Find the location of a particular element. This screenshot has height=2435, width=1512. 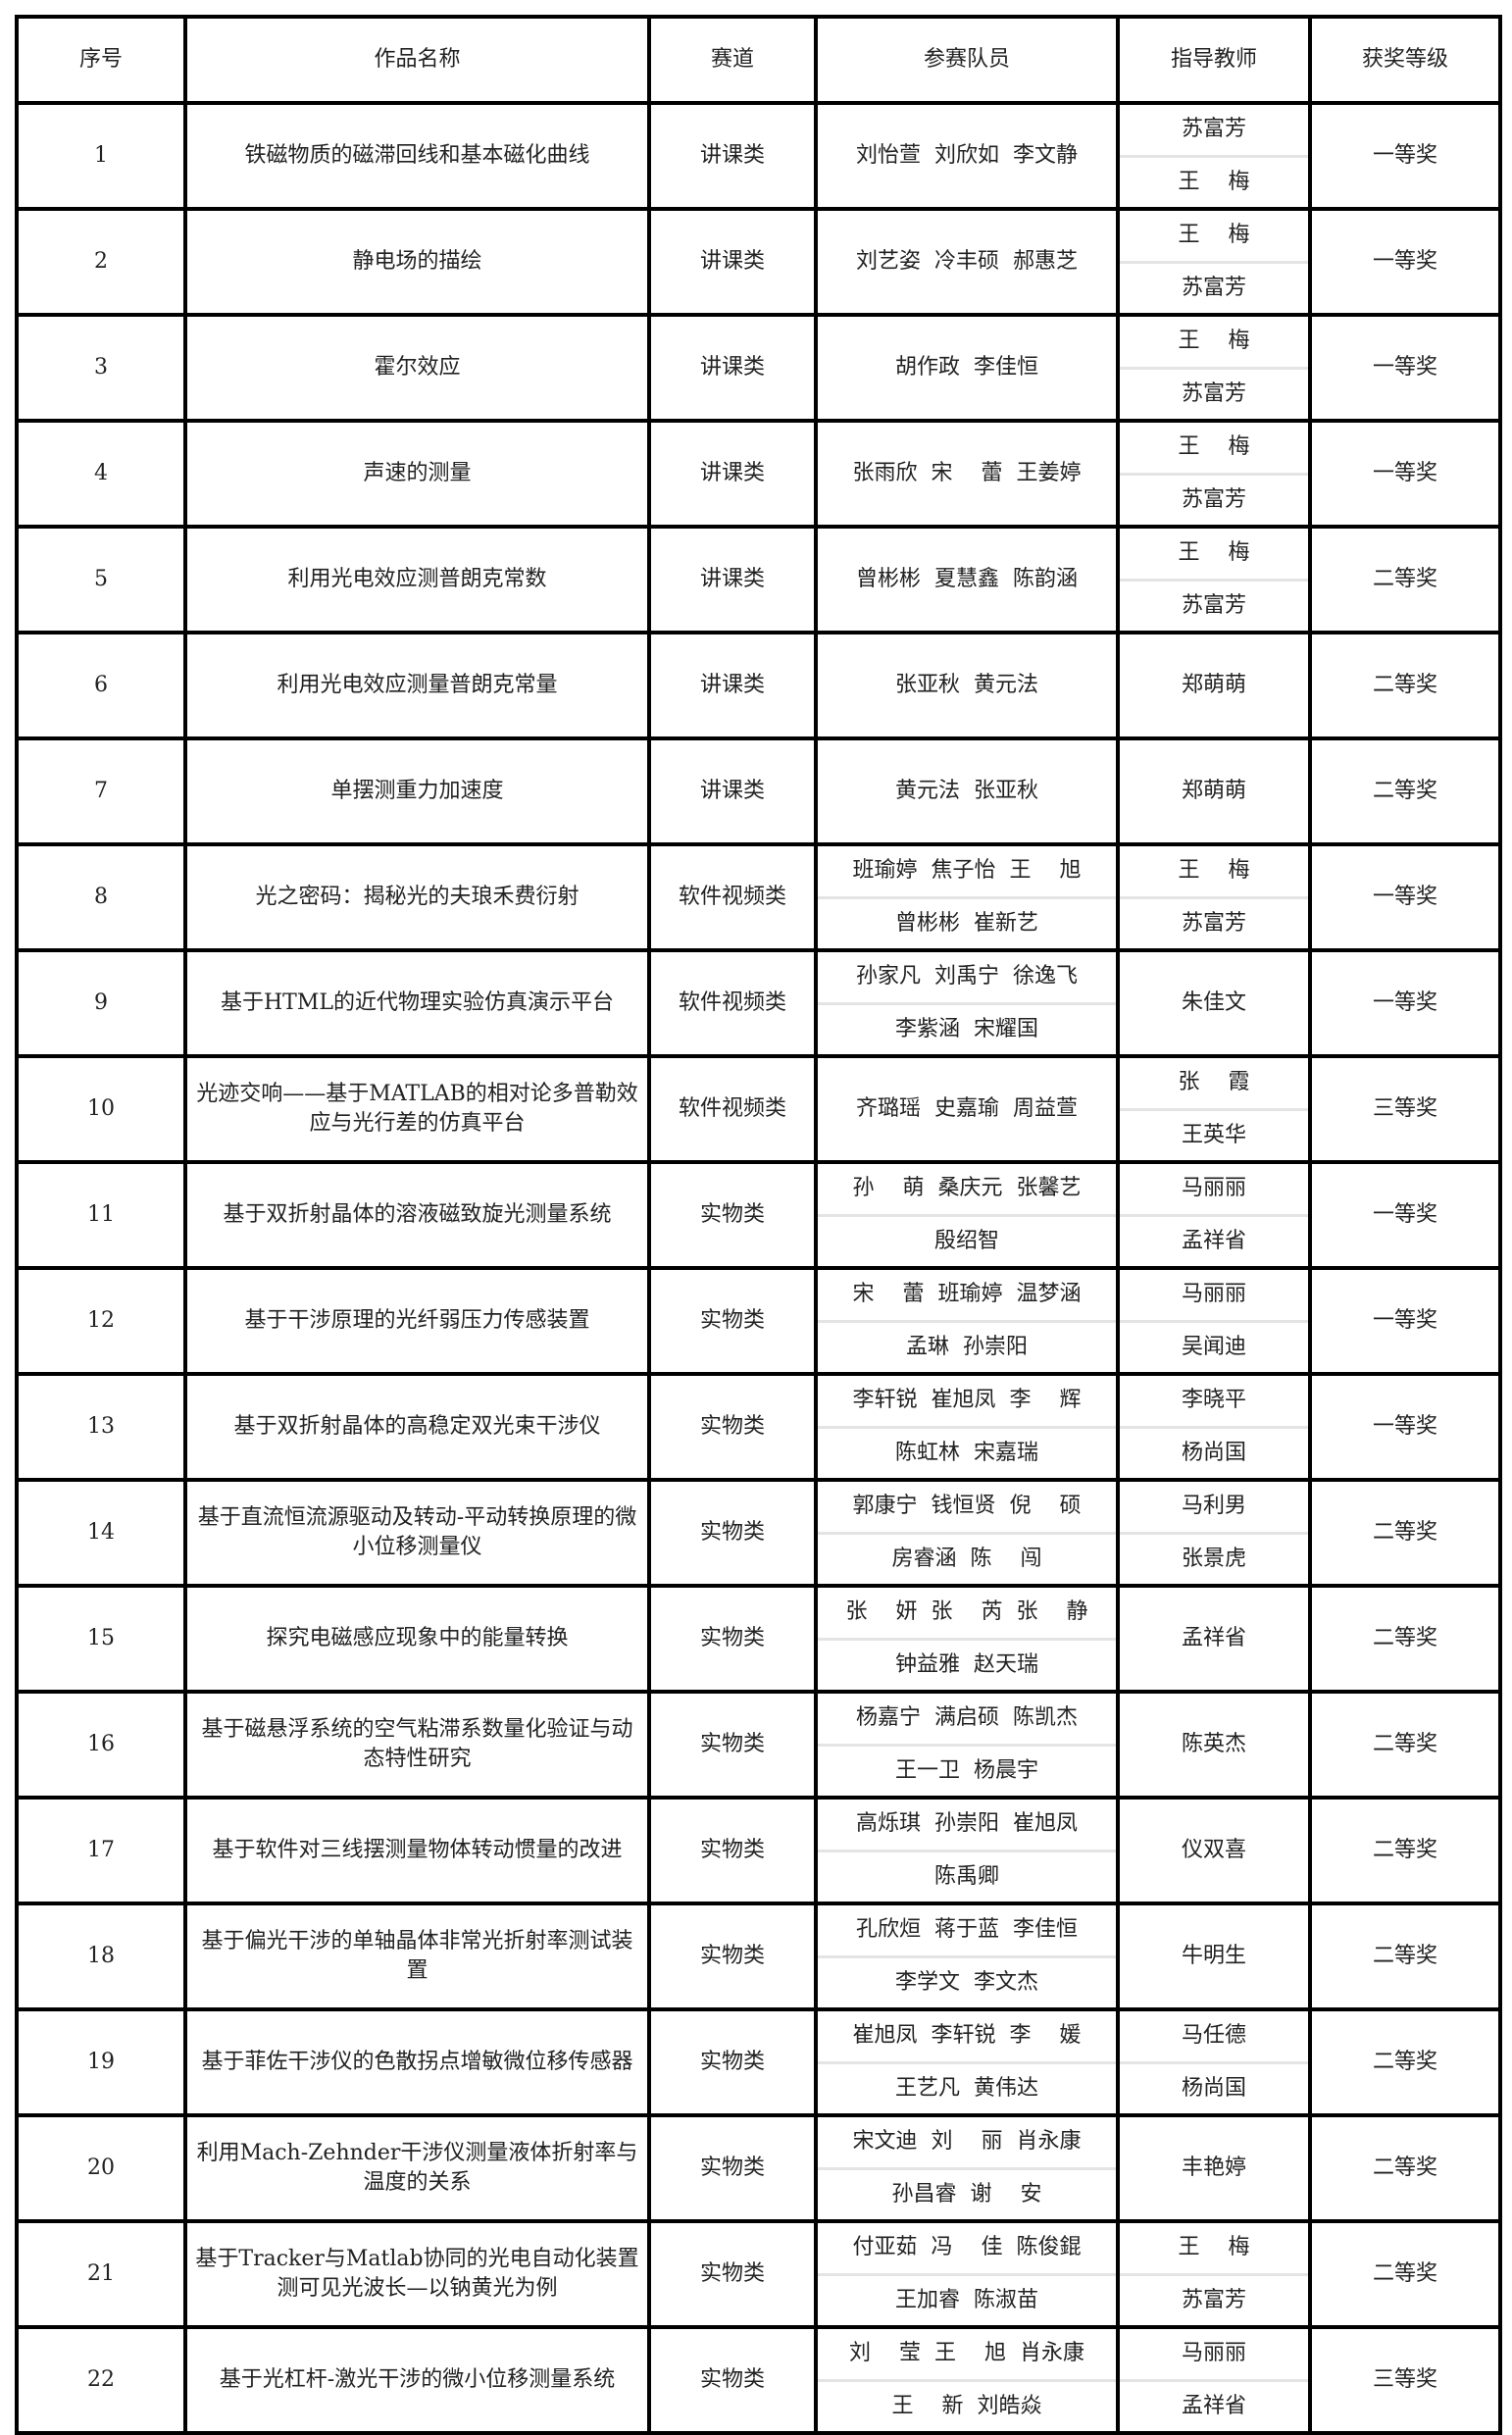

header-no: 序号 is located at coordinates (101, 60).